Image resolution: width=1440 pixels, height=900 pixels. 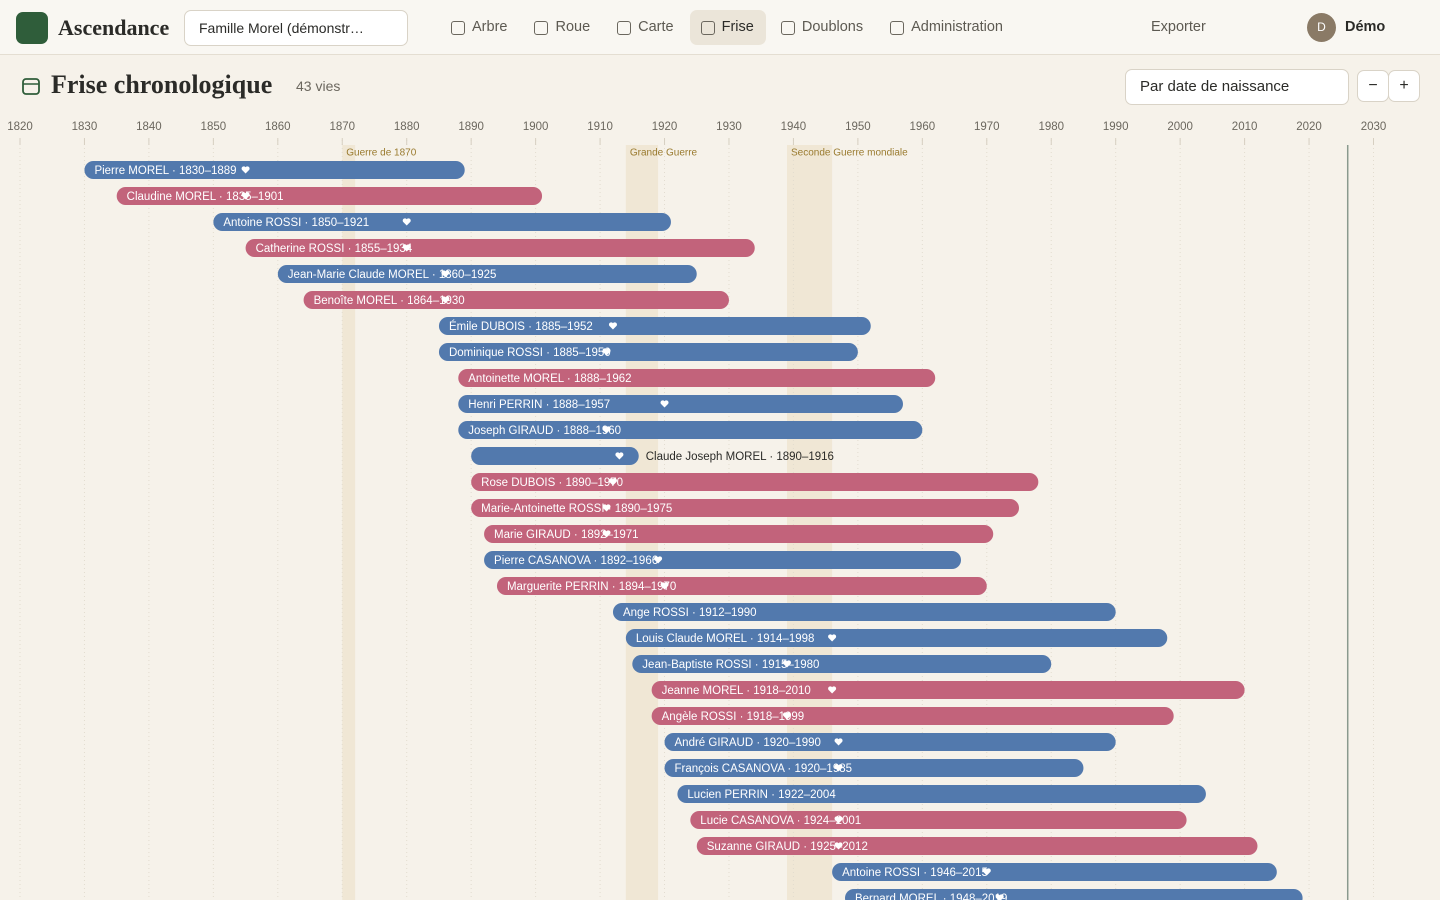 I want to click on avatar: D, so click(x=1321, y=27).